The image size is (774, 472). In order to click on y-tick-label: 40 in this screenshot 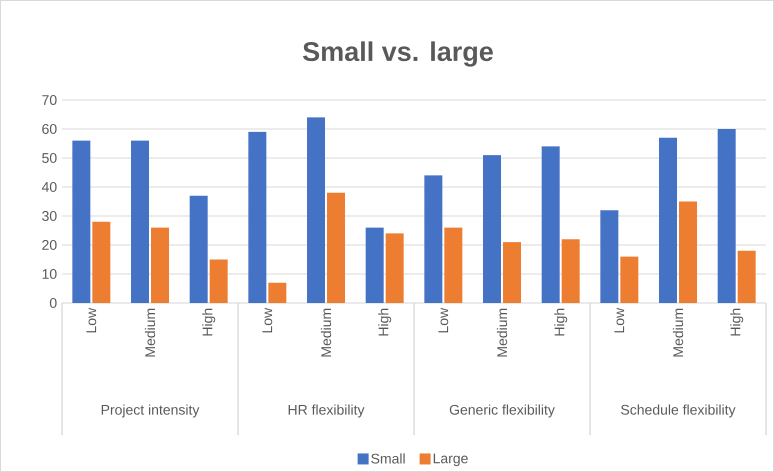, I will do `click(49, 187)`.